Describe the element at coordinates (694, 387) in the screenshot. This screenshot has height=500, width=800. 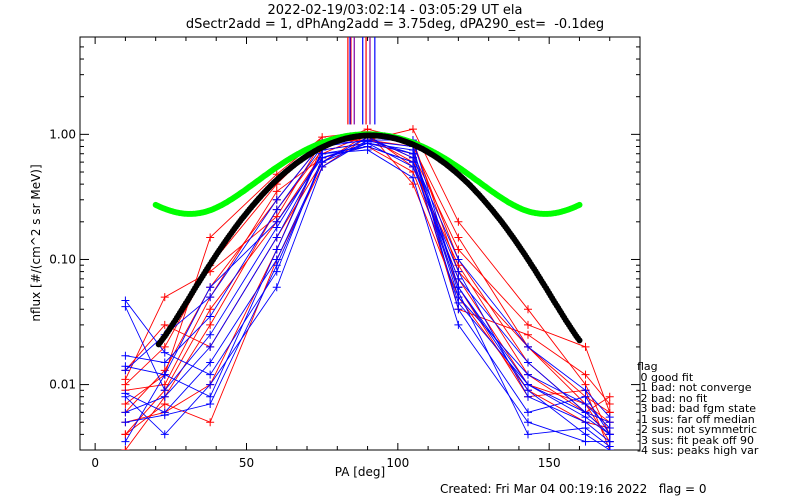
I see `flag-legend-line: 1 bad: not converge` at that location.